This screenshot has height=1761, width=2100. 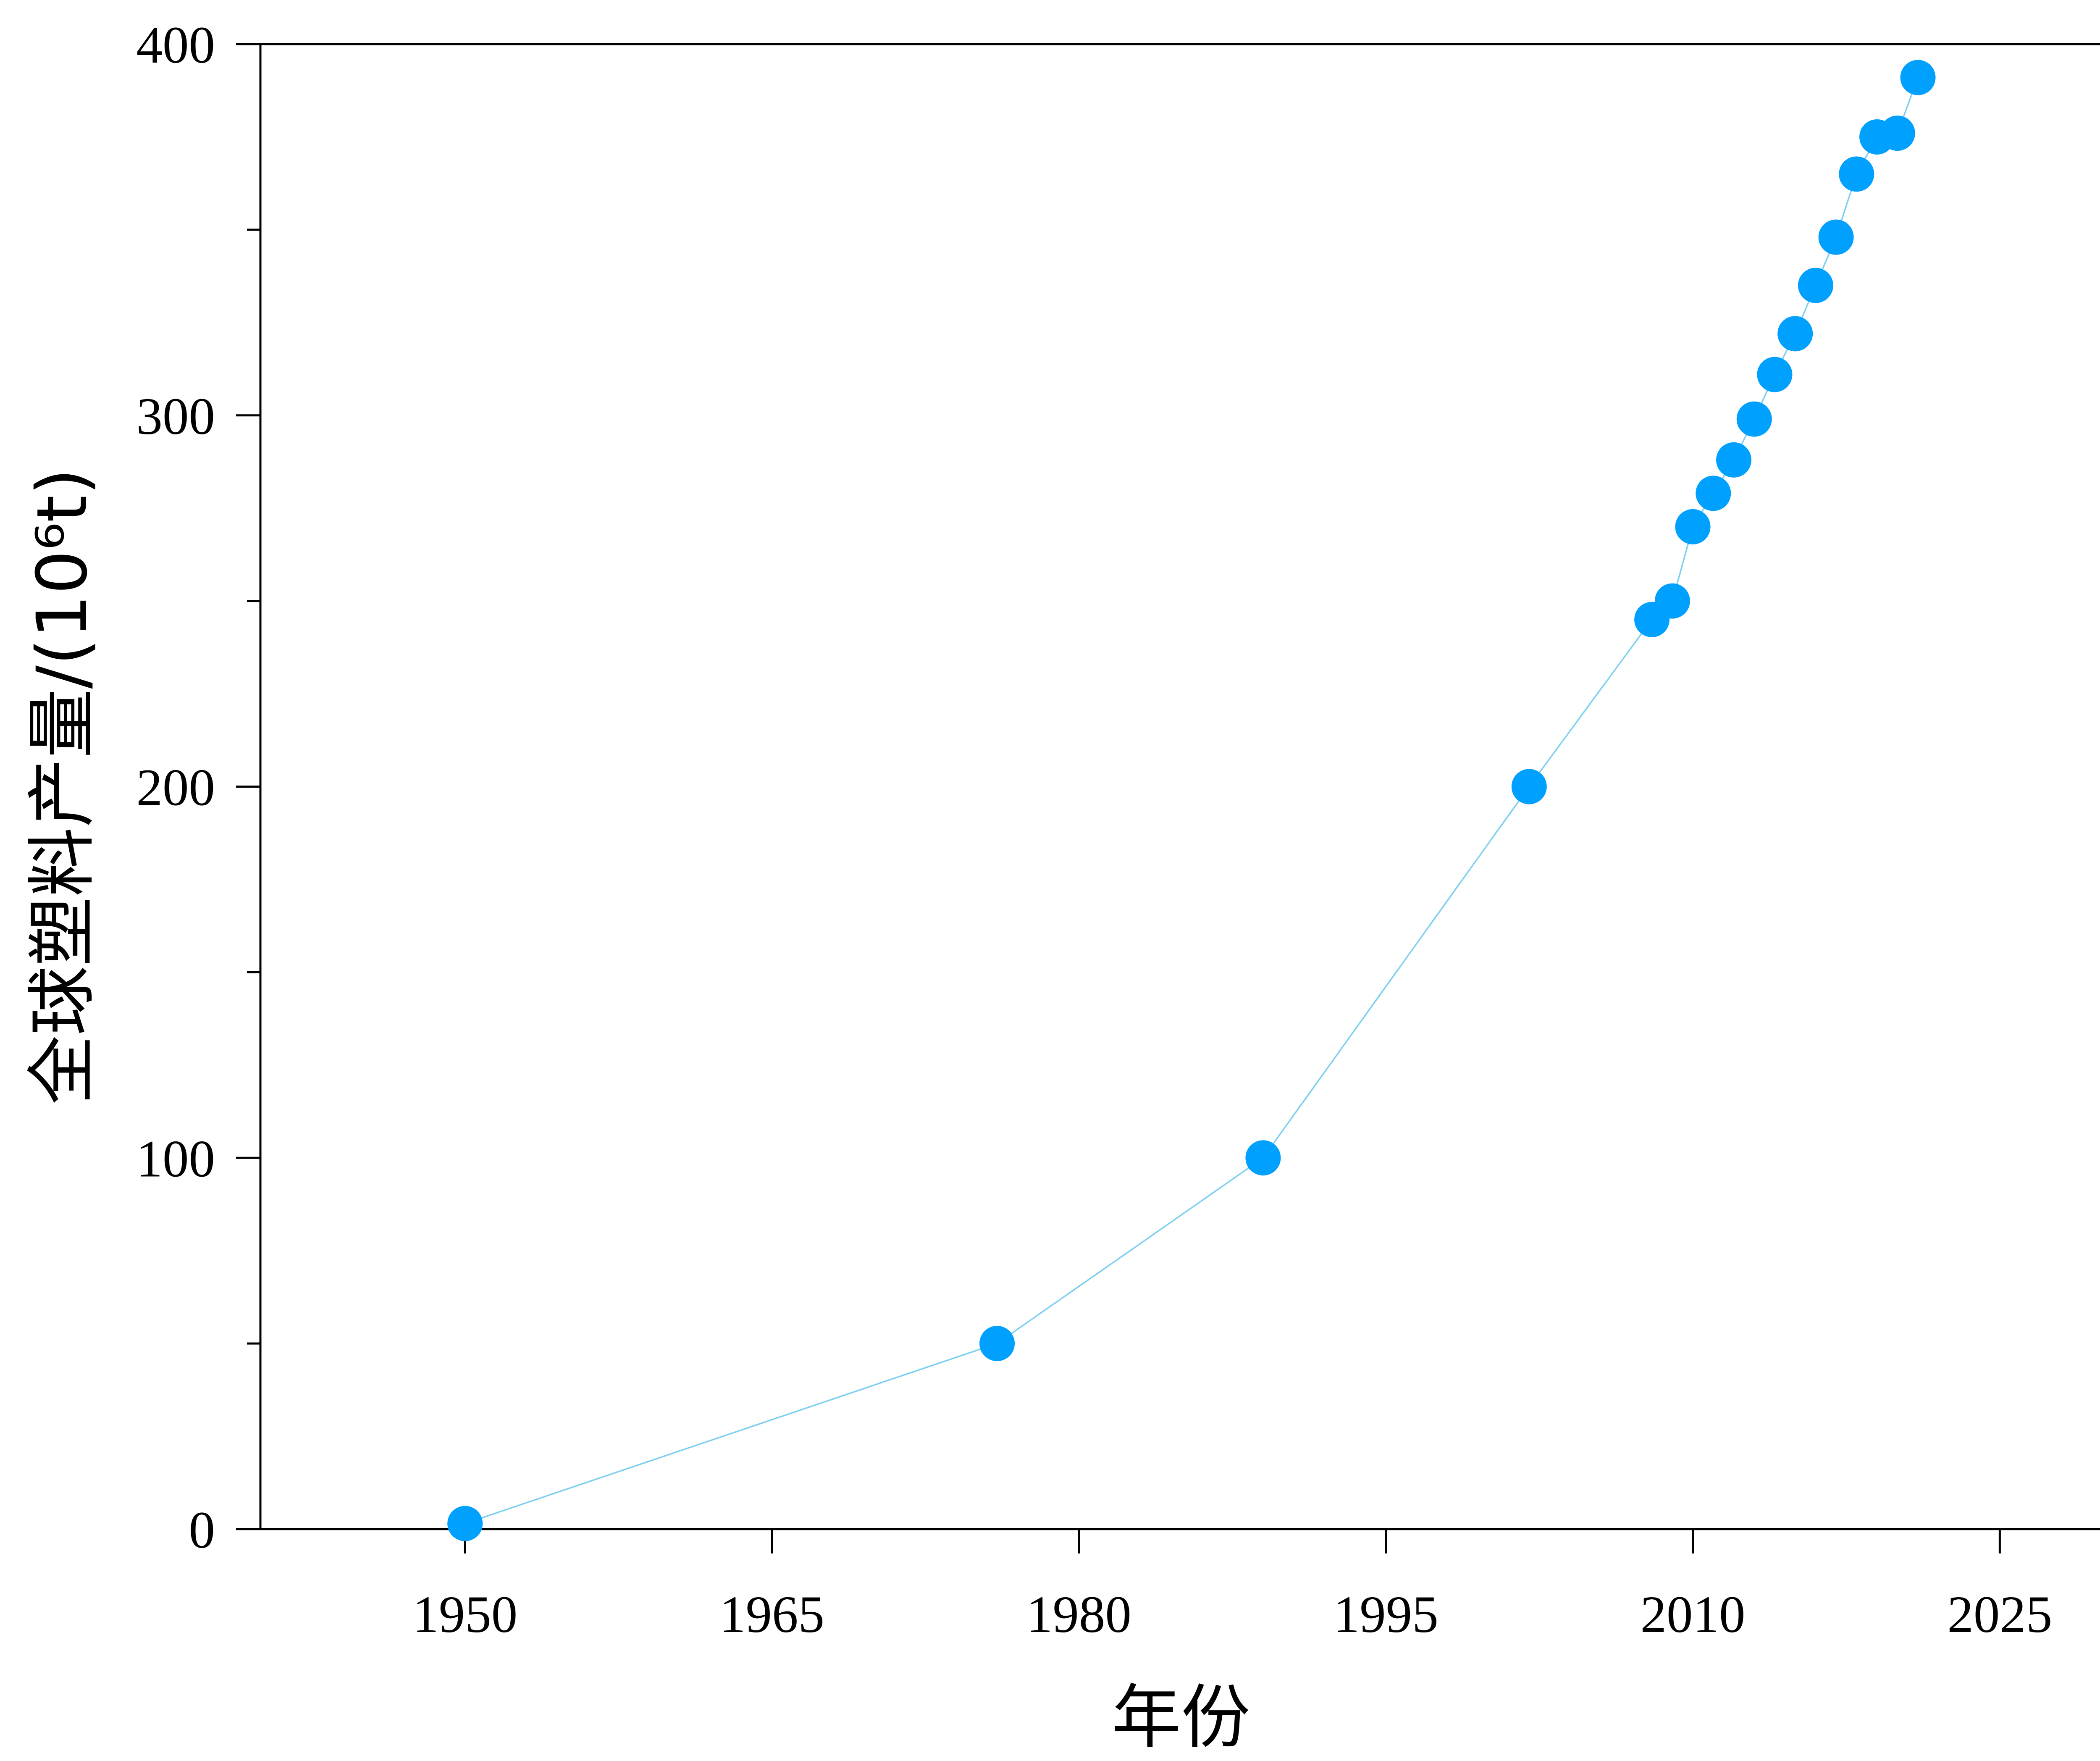 I want to click on y-axis-ticks: 0 100 200 300 400, so click(x=198, y=787).